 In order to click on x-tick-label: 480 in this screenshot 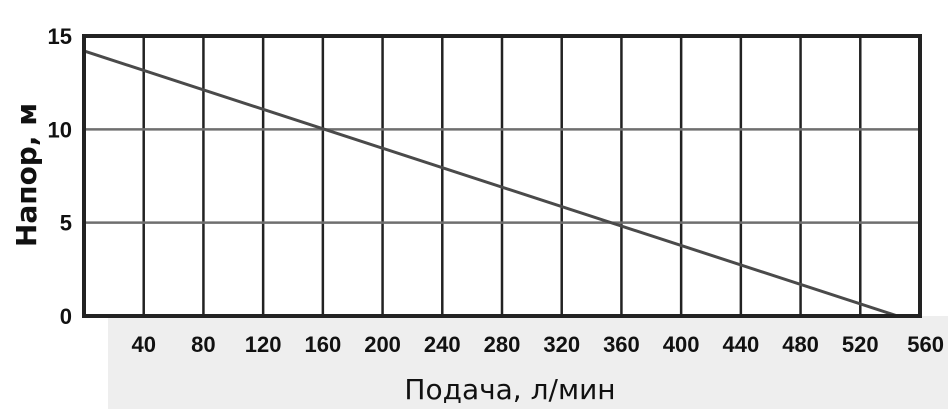, I will do `click(800, 344)`.